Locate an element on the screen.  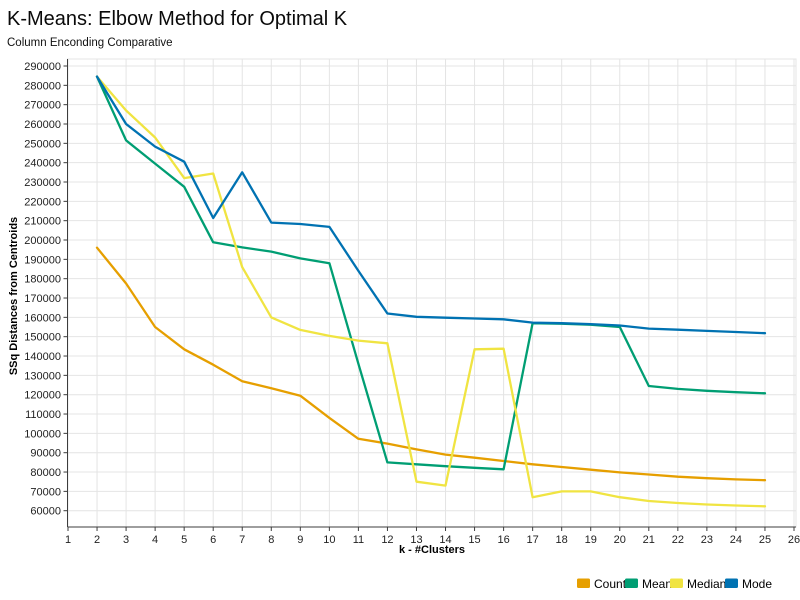
svg-text: 140000 is located at coordinates (42, 357).